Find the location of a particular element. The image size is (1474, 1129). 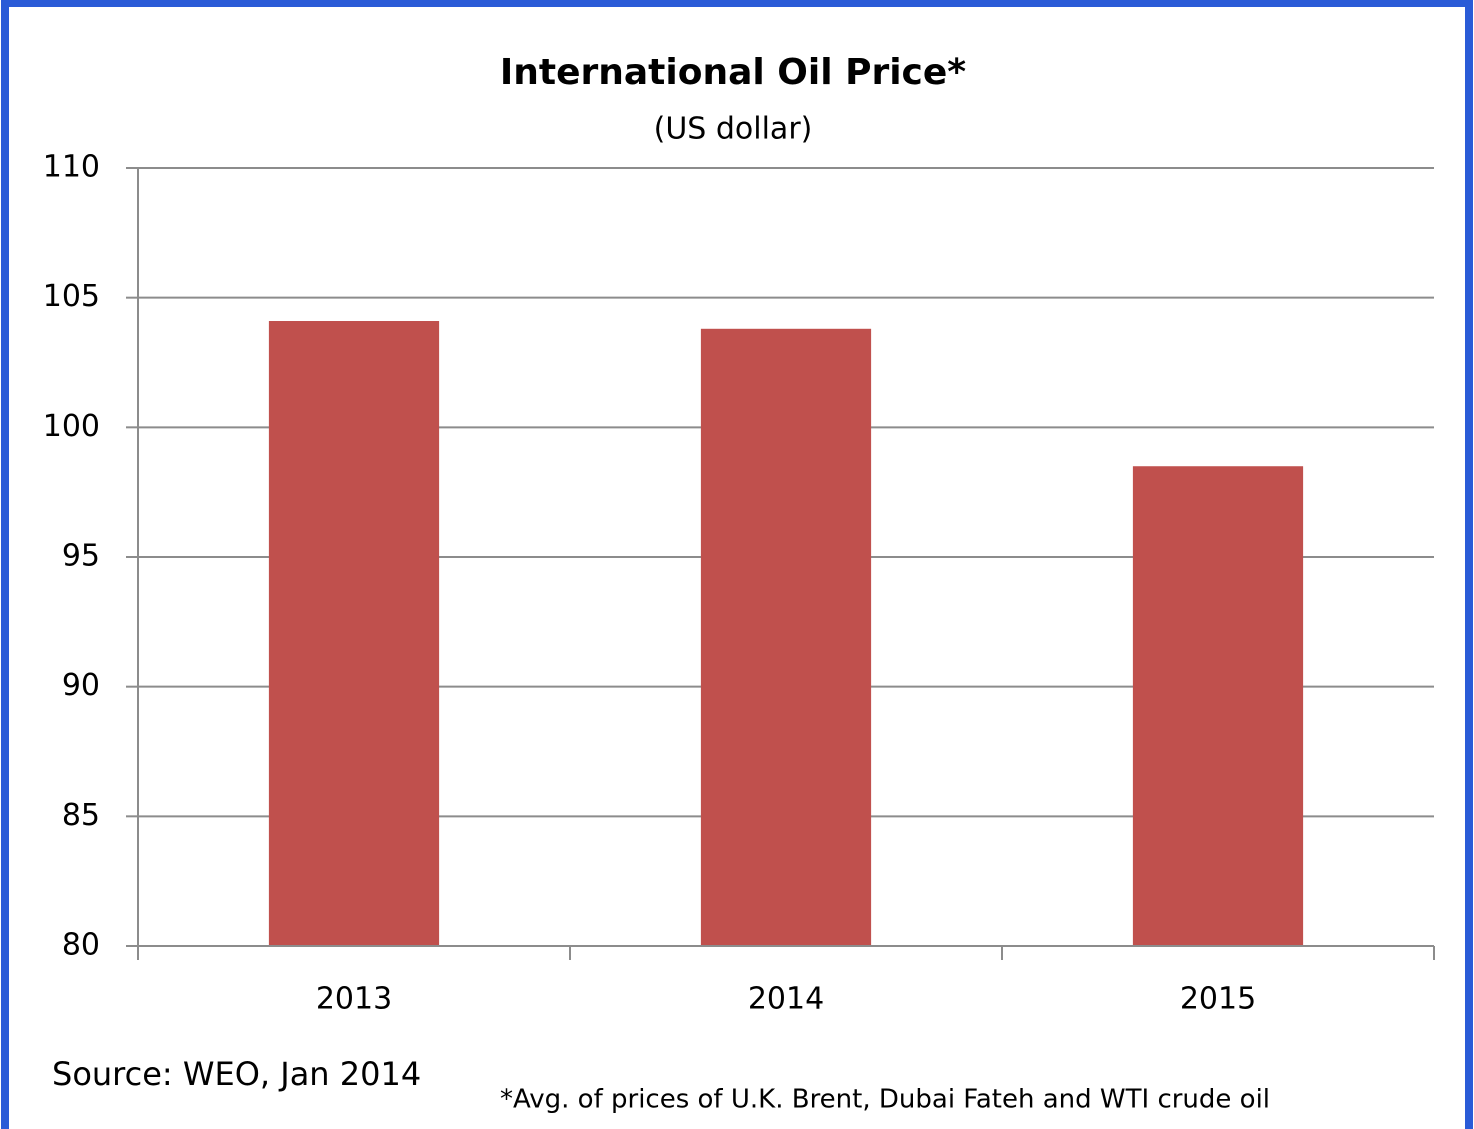

x-tick-label: 2015 is located at coordinates (1218, 999).